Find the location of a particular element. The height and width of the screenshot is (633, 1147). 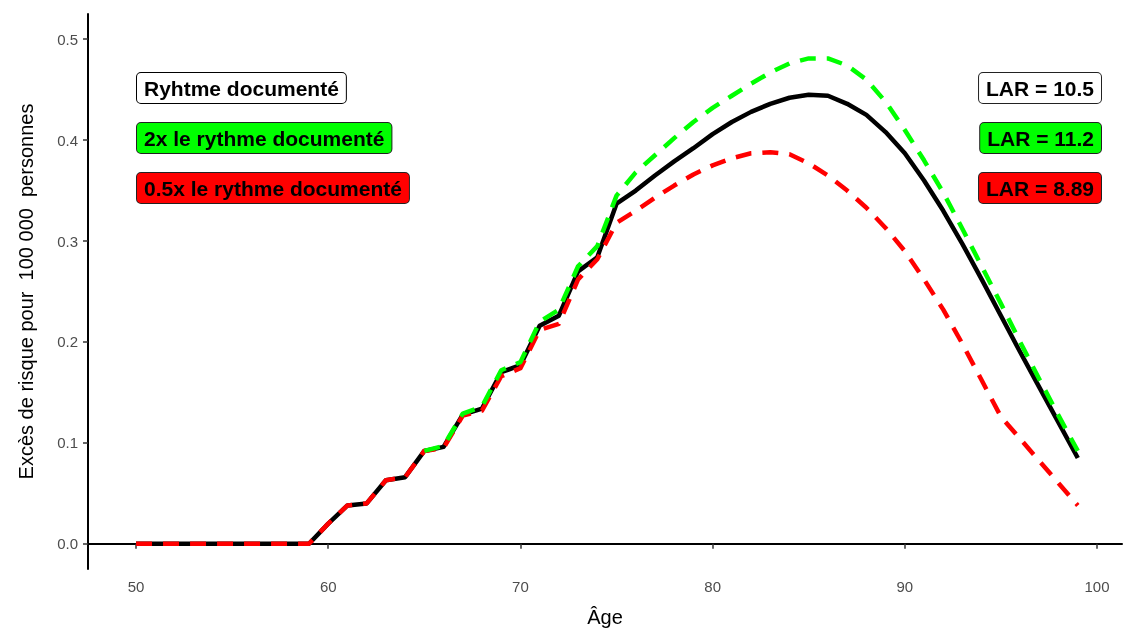

x-tick-label: 80 is located at coordinates (712, 586).